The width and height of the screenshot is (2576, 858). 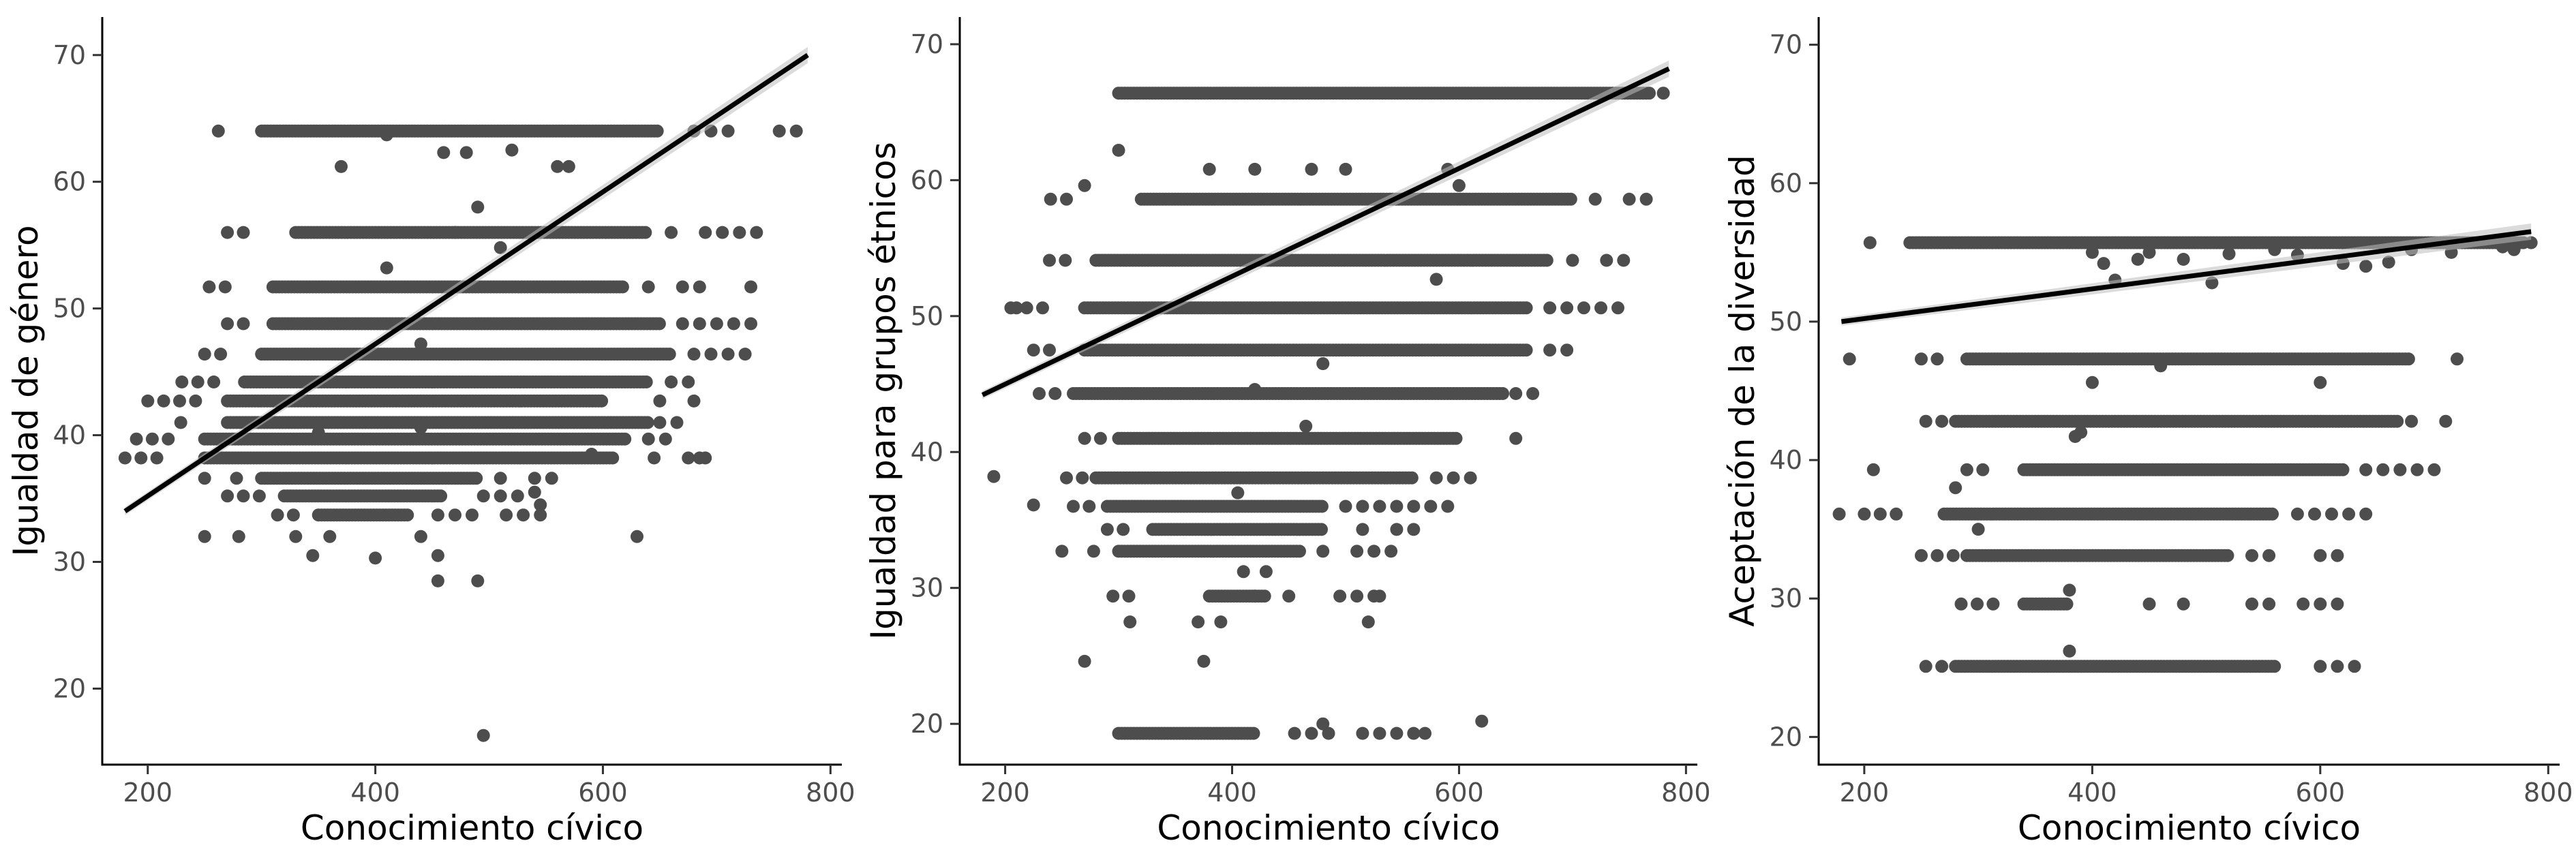 I want to click on trend-line, so click(x=466, y=283).